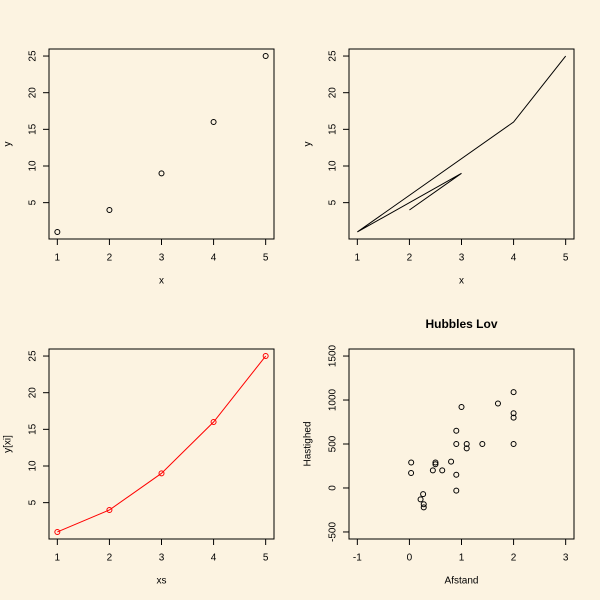 This screenshot has height=600, width=600. Describe the element at coordinates (410, 558) in the screenshot. I see `x-tick-label: 0` at that location.